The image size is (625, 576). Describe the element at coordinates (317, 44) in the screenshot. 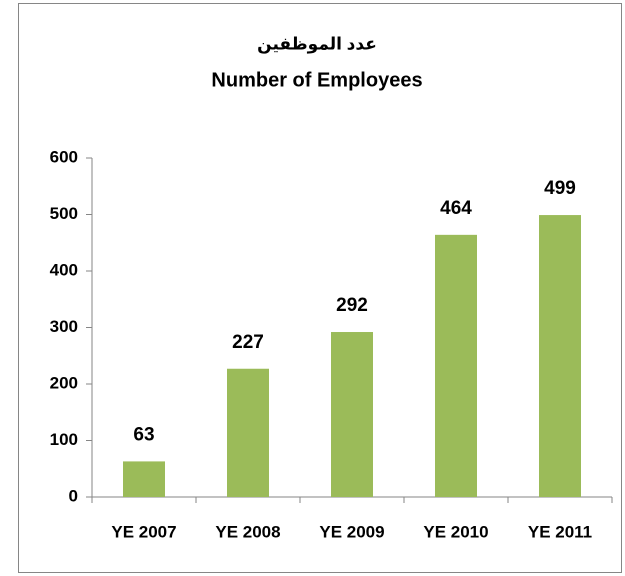

I see `chart-title-arabic: عدد الموظفين` at that location.